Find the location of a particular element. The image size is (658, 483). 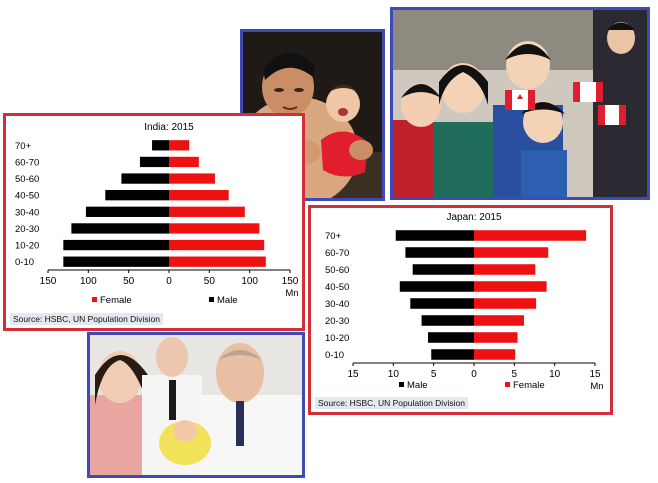

man-and-woman-with-newborn-photo is located at coordinates (196, 405).